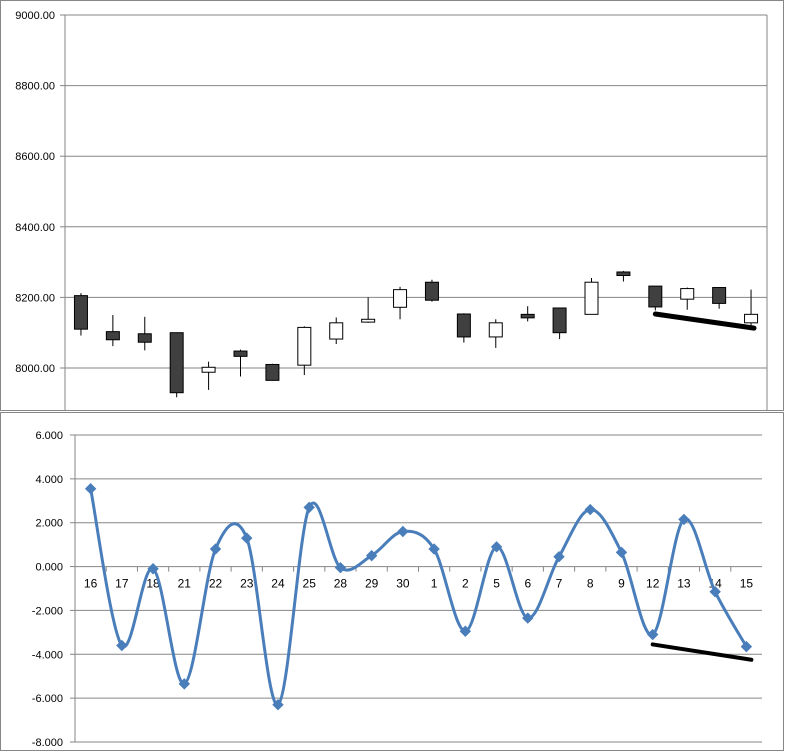 The width and height of the screenshot is (785, 752). Describe the element at coordinates (702, 652) in the screenshot. I see `line-trendline` at that location.